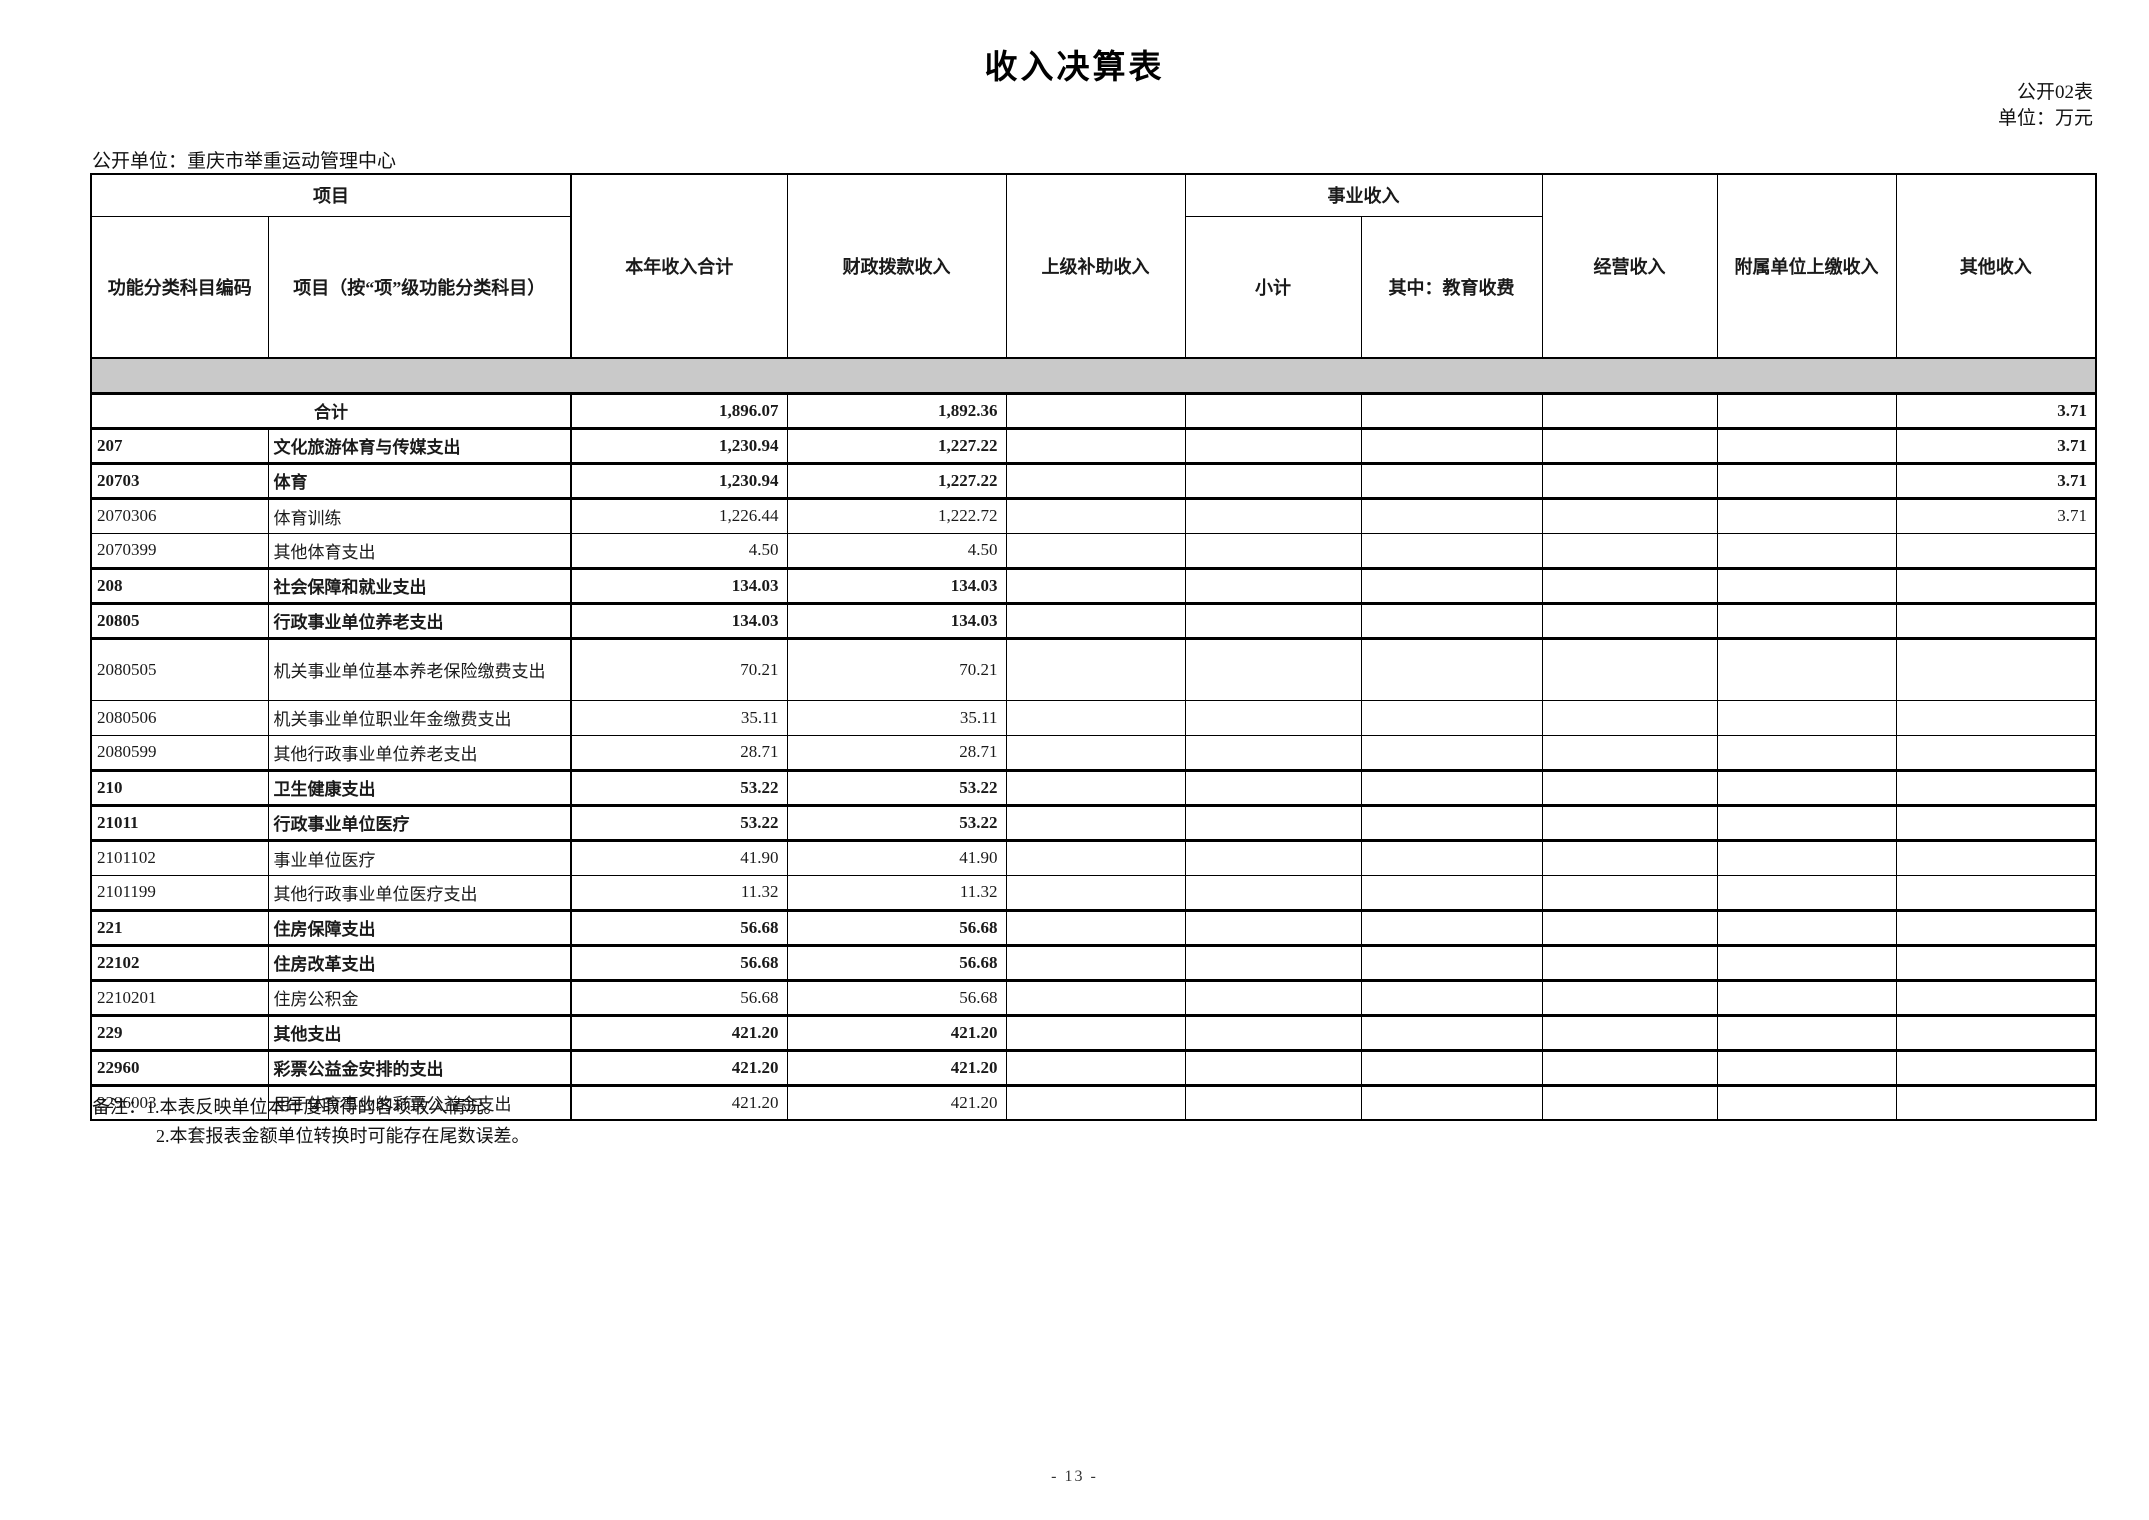 This screenshot has height=1520, width=2149. What do you see at coordinates (679, 620) in the screenshot?
I see `cell-total: 134.03` at bounding box center [679, 620].